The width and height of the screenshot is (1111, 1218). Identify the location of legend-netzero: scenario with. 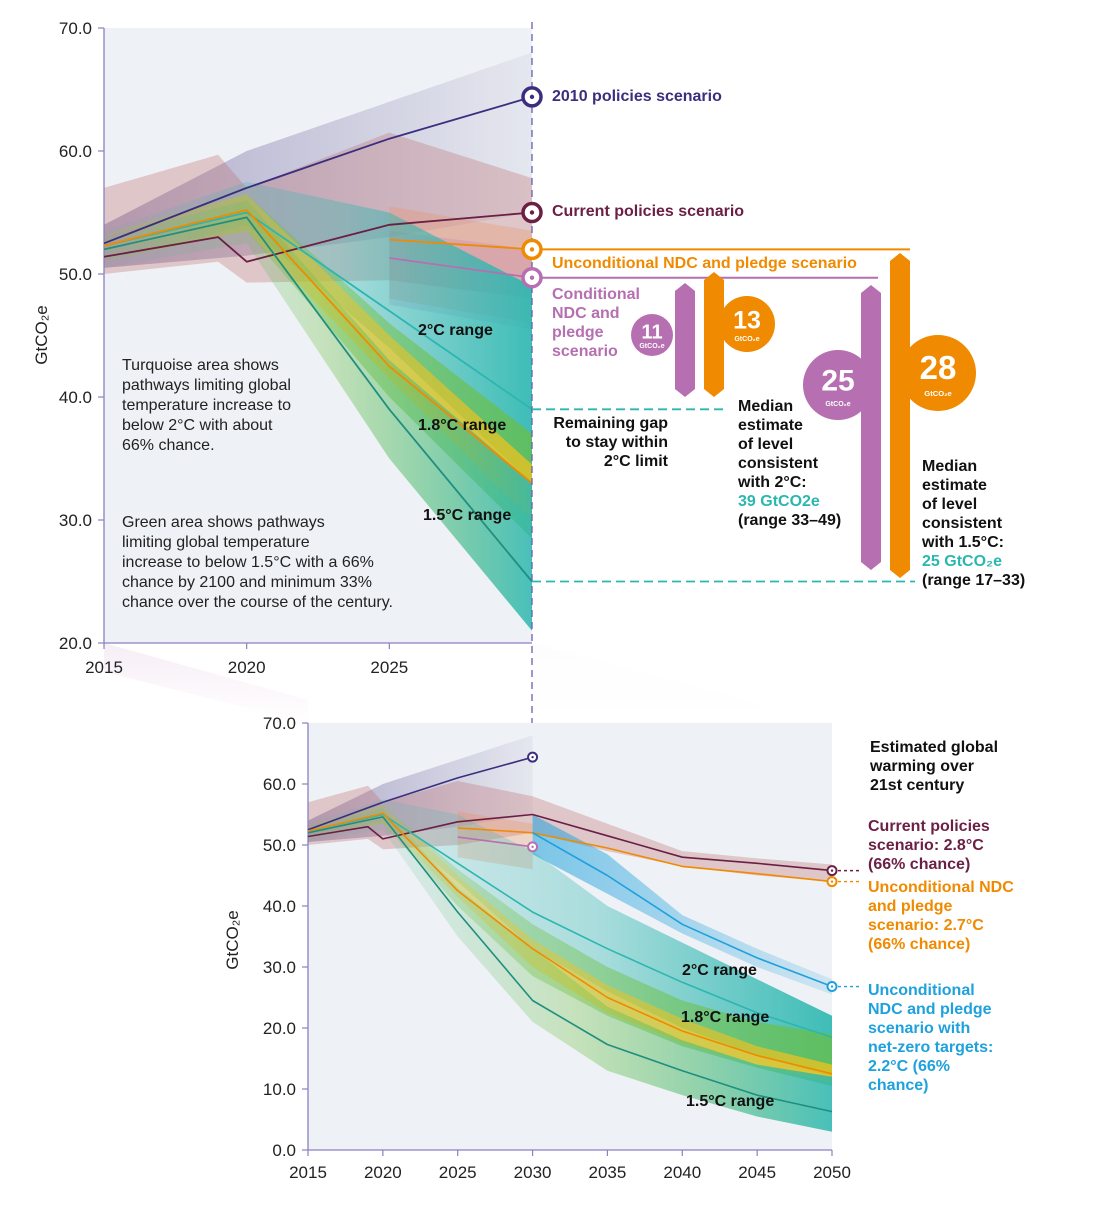
(919, 1028).